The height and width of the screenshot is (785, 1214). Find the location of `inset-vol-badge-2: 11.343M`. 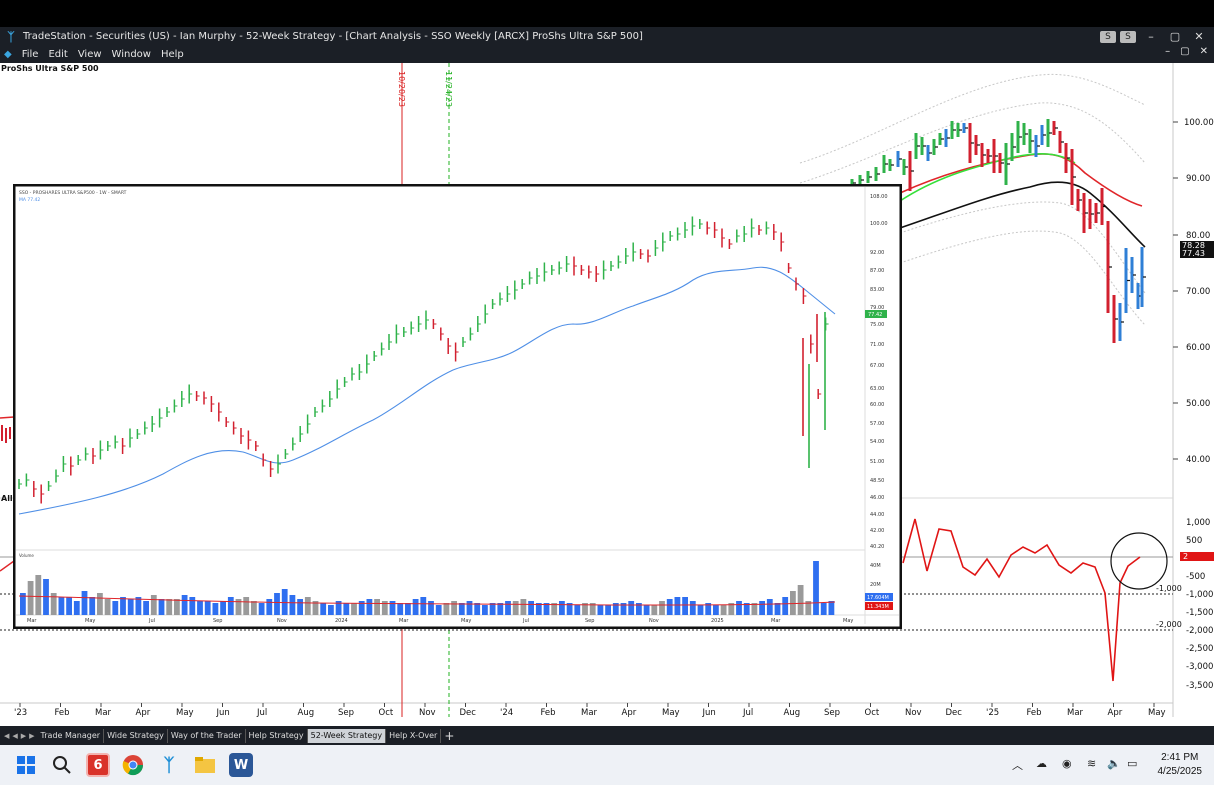

inset-vol-badge-2: 11.343M is located at coordinates (878, 607).